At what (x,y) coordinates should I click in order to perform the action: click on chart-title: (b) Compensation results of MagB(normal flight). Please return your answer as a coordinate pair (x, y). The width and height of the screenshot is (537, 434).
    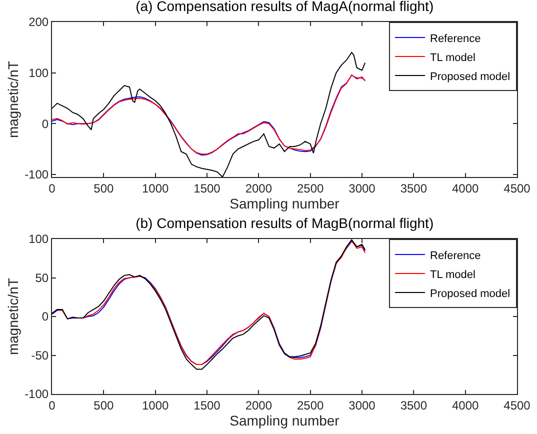
    Looking at the image, I should click on (285, 222).